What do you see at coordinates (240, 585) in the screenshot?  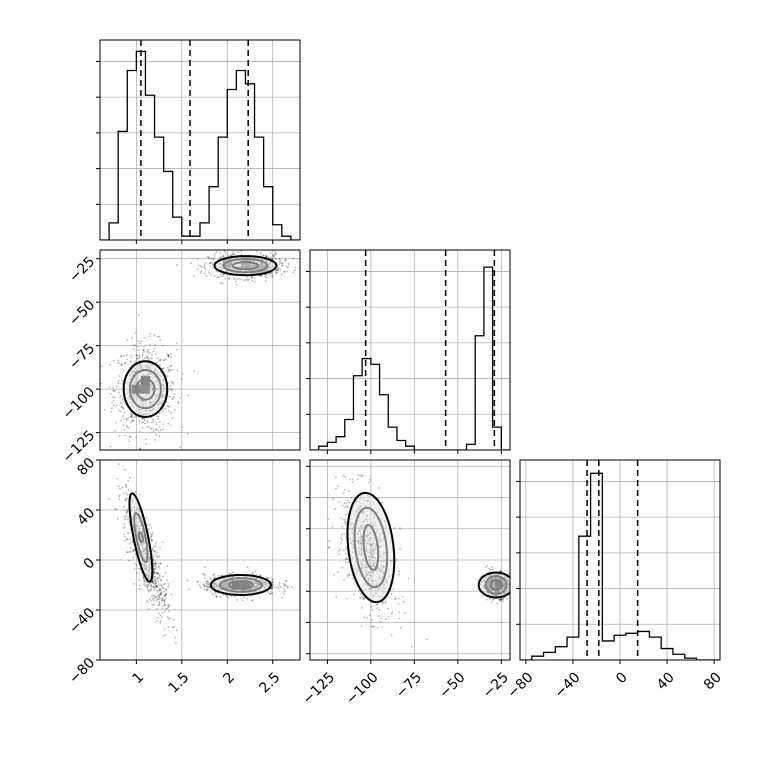 I see `contour-level` at bounding box center [240, 585].